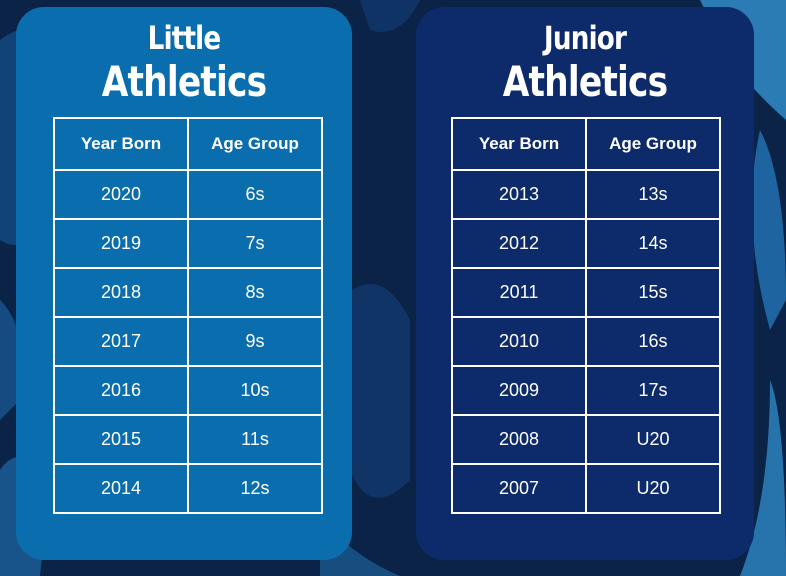 The width and height of the screenshot is (786, 576). What do you see at coordinates (519, 243) in the screenshot?
I see `year-cell: 2012` at bounding box center [519, 243].